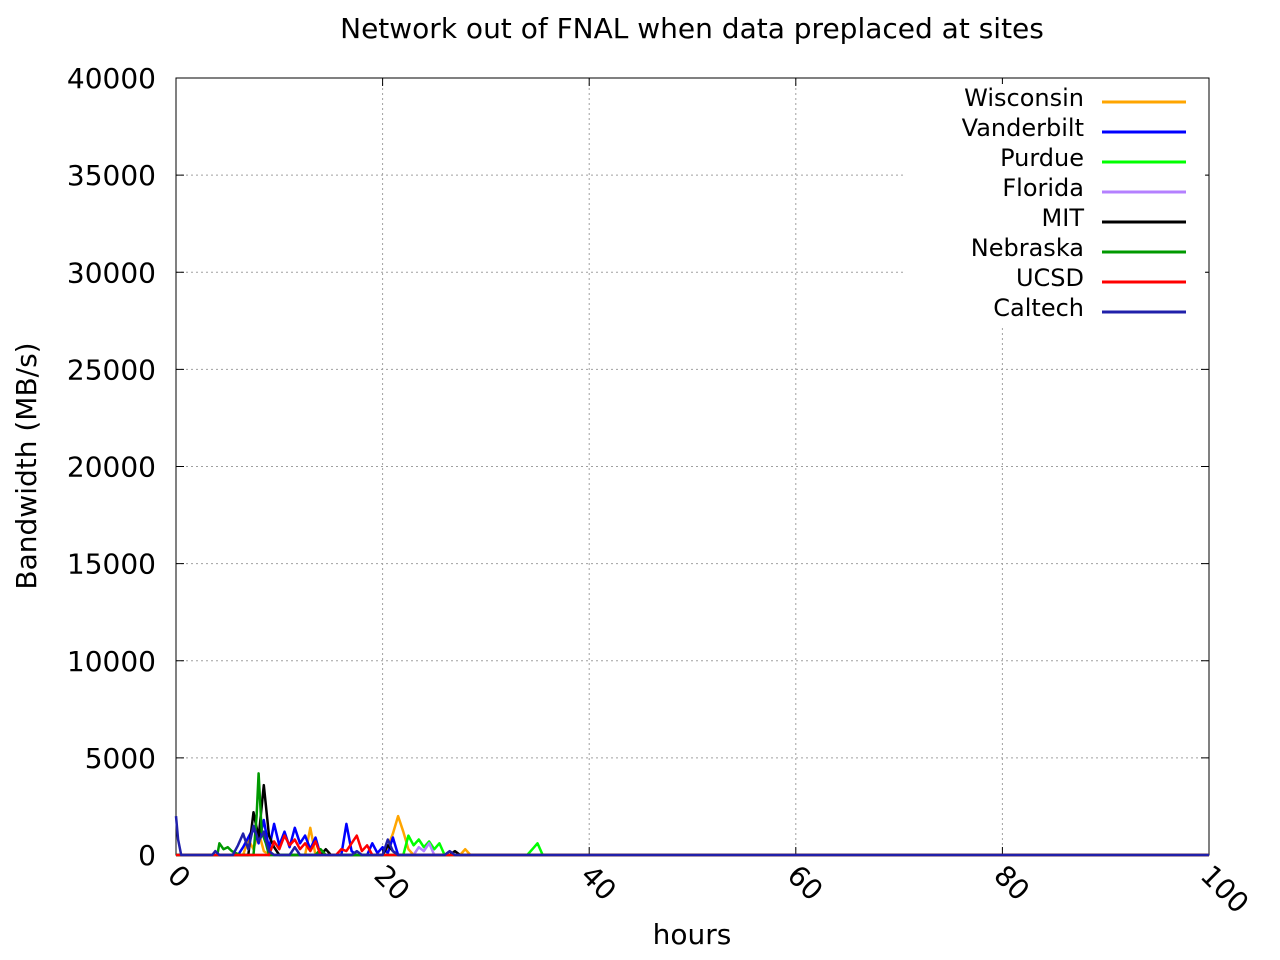 This screenshot has width=1280, height=960. Describe the element at coordinates (111, 272) in the screenshot. I see `y-tick-label: 30000` at that location.